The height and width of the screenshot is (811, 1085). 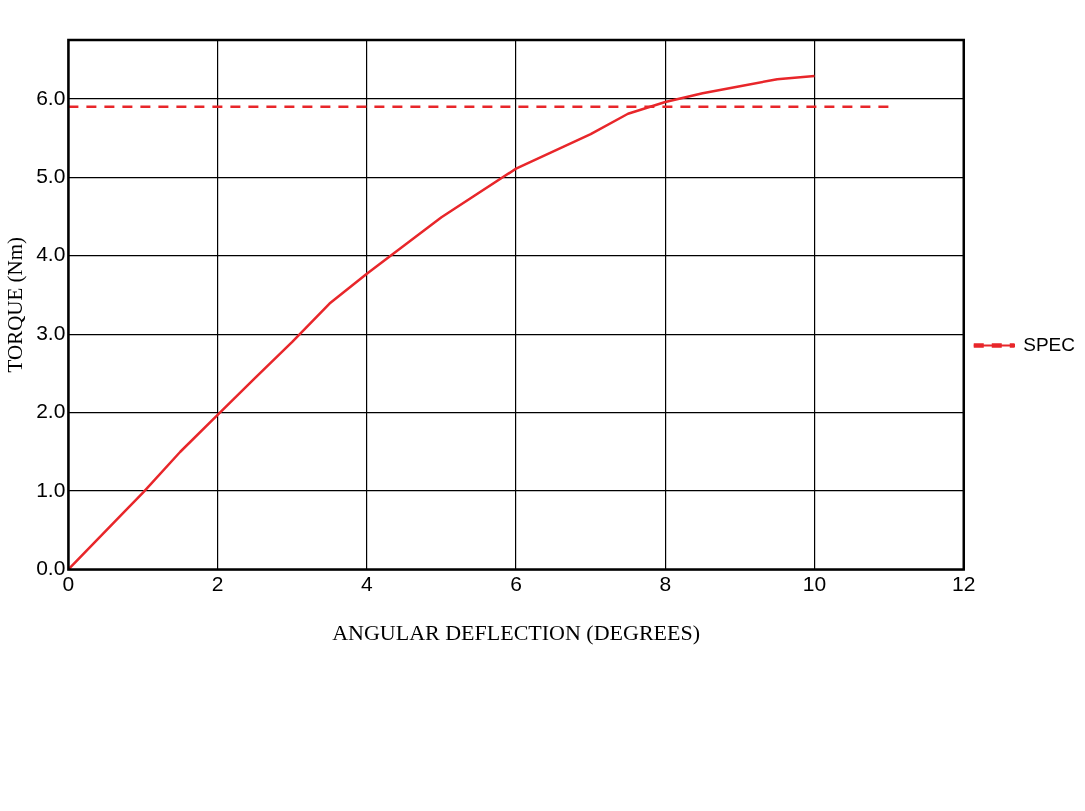 What do you see at coordinates (51, 411) in the screenshot?
I see `y-tick-label: 2.0` at bounding box center [51, 411].